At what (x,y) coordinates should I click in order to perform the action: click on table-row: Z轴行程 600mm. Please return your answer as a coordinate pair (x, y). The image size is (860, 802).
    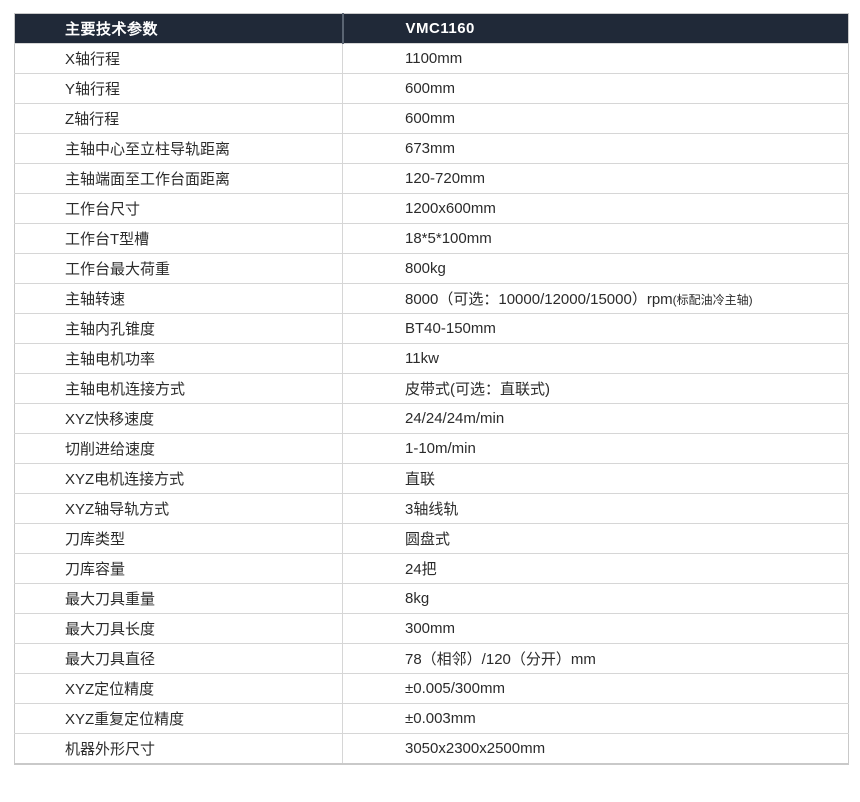
    Looking at the image, I should click on (431, 118).